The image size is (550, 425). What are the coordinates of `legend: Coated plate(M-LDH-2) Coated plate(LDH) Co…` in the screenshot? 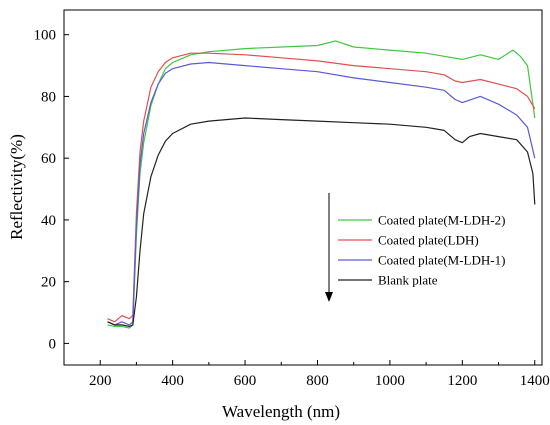 It's located at (421, 250).